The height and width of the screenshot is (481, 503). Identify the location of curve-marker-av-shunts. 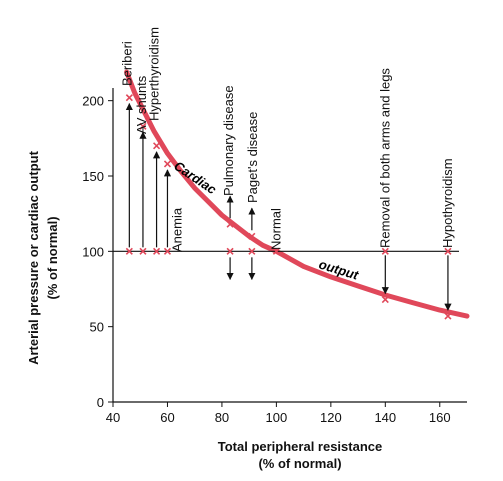
(143, 126).